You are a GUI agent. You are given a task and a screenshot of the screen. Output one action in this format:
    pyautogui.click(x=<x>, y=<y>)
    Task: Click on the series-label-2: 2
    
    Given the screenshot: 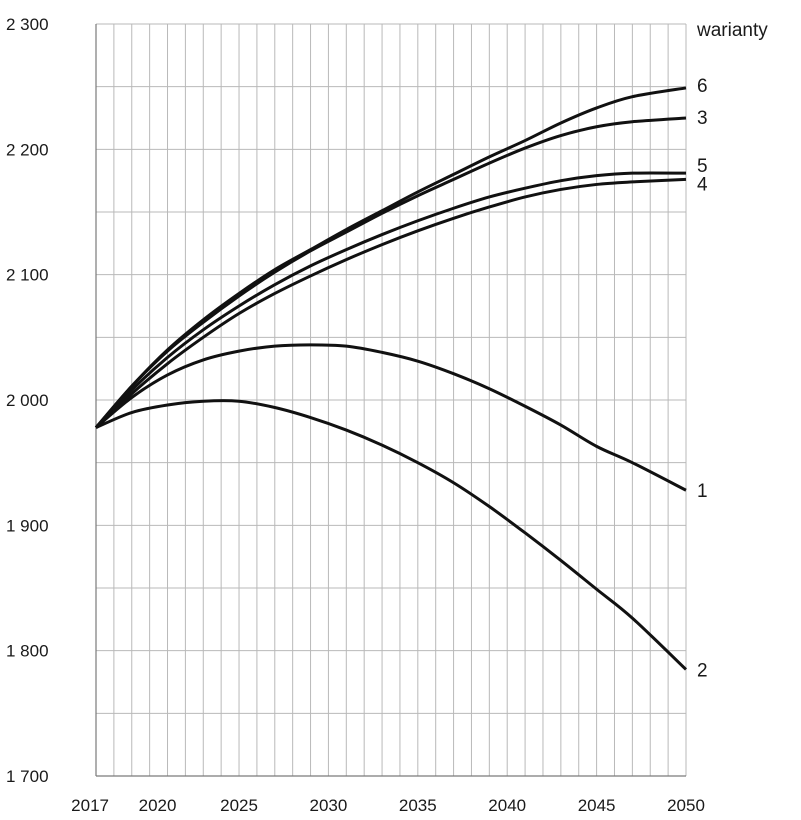 What is the action you would take?
    pyautogui.click(x=702, y=670)
    